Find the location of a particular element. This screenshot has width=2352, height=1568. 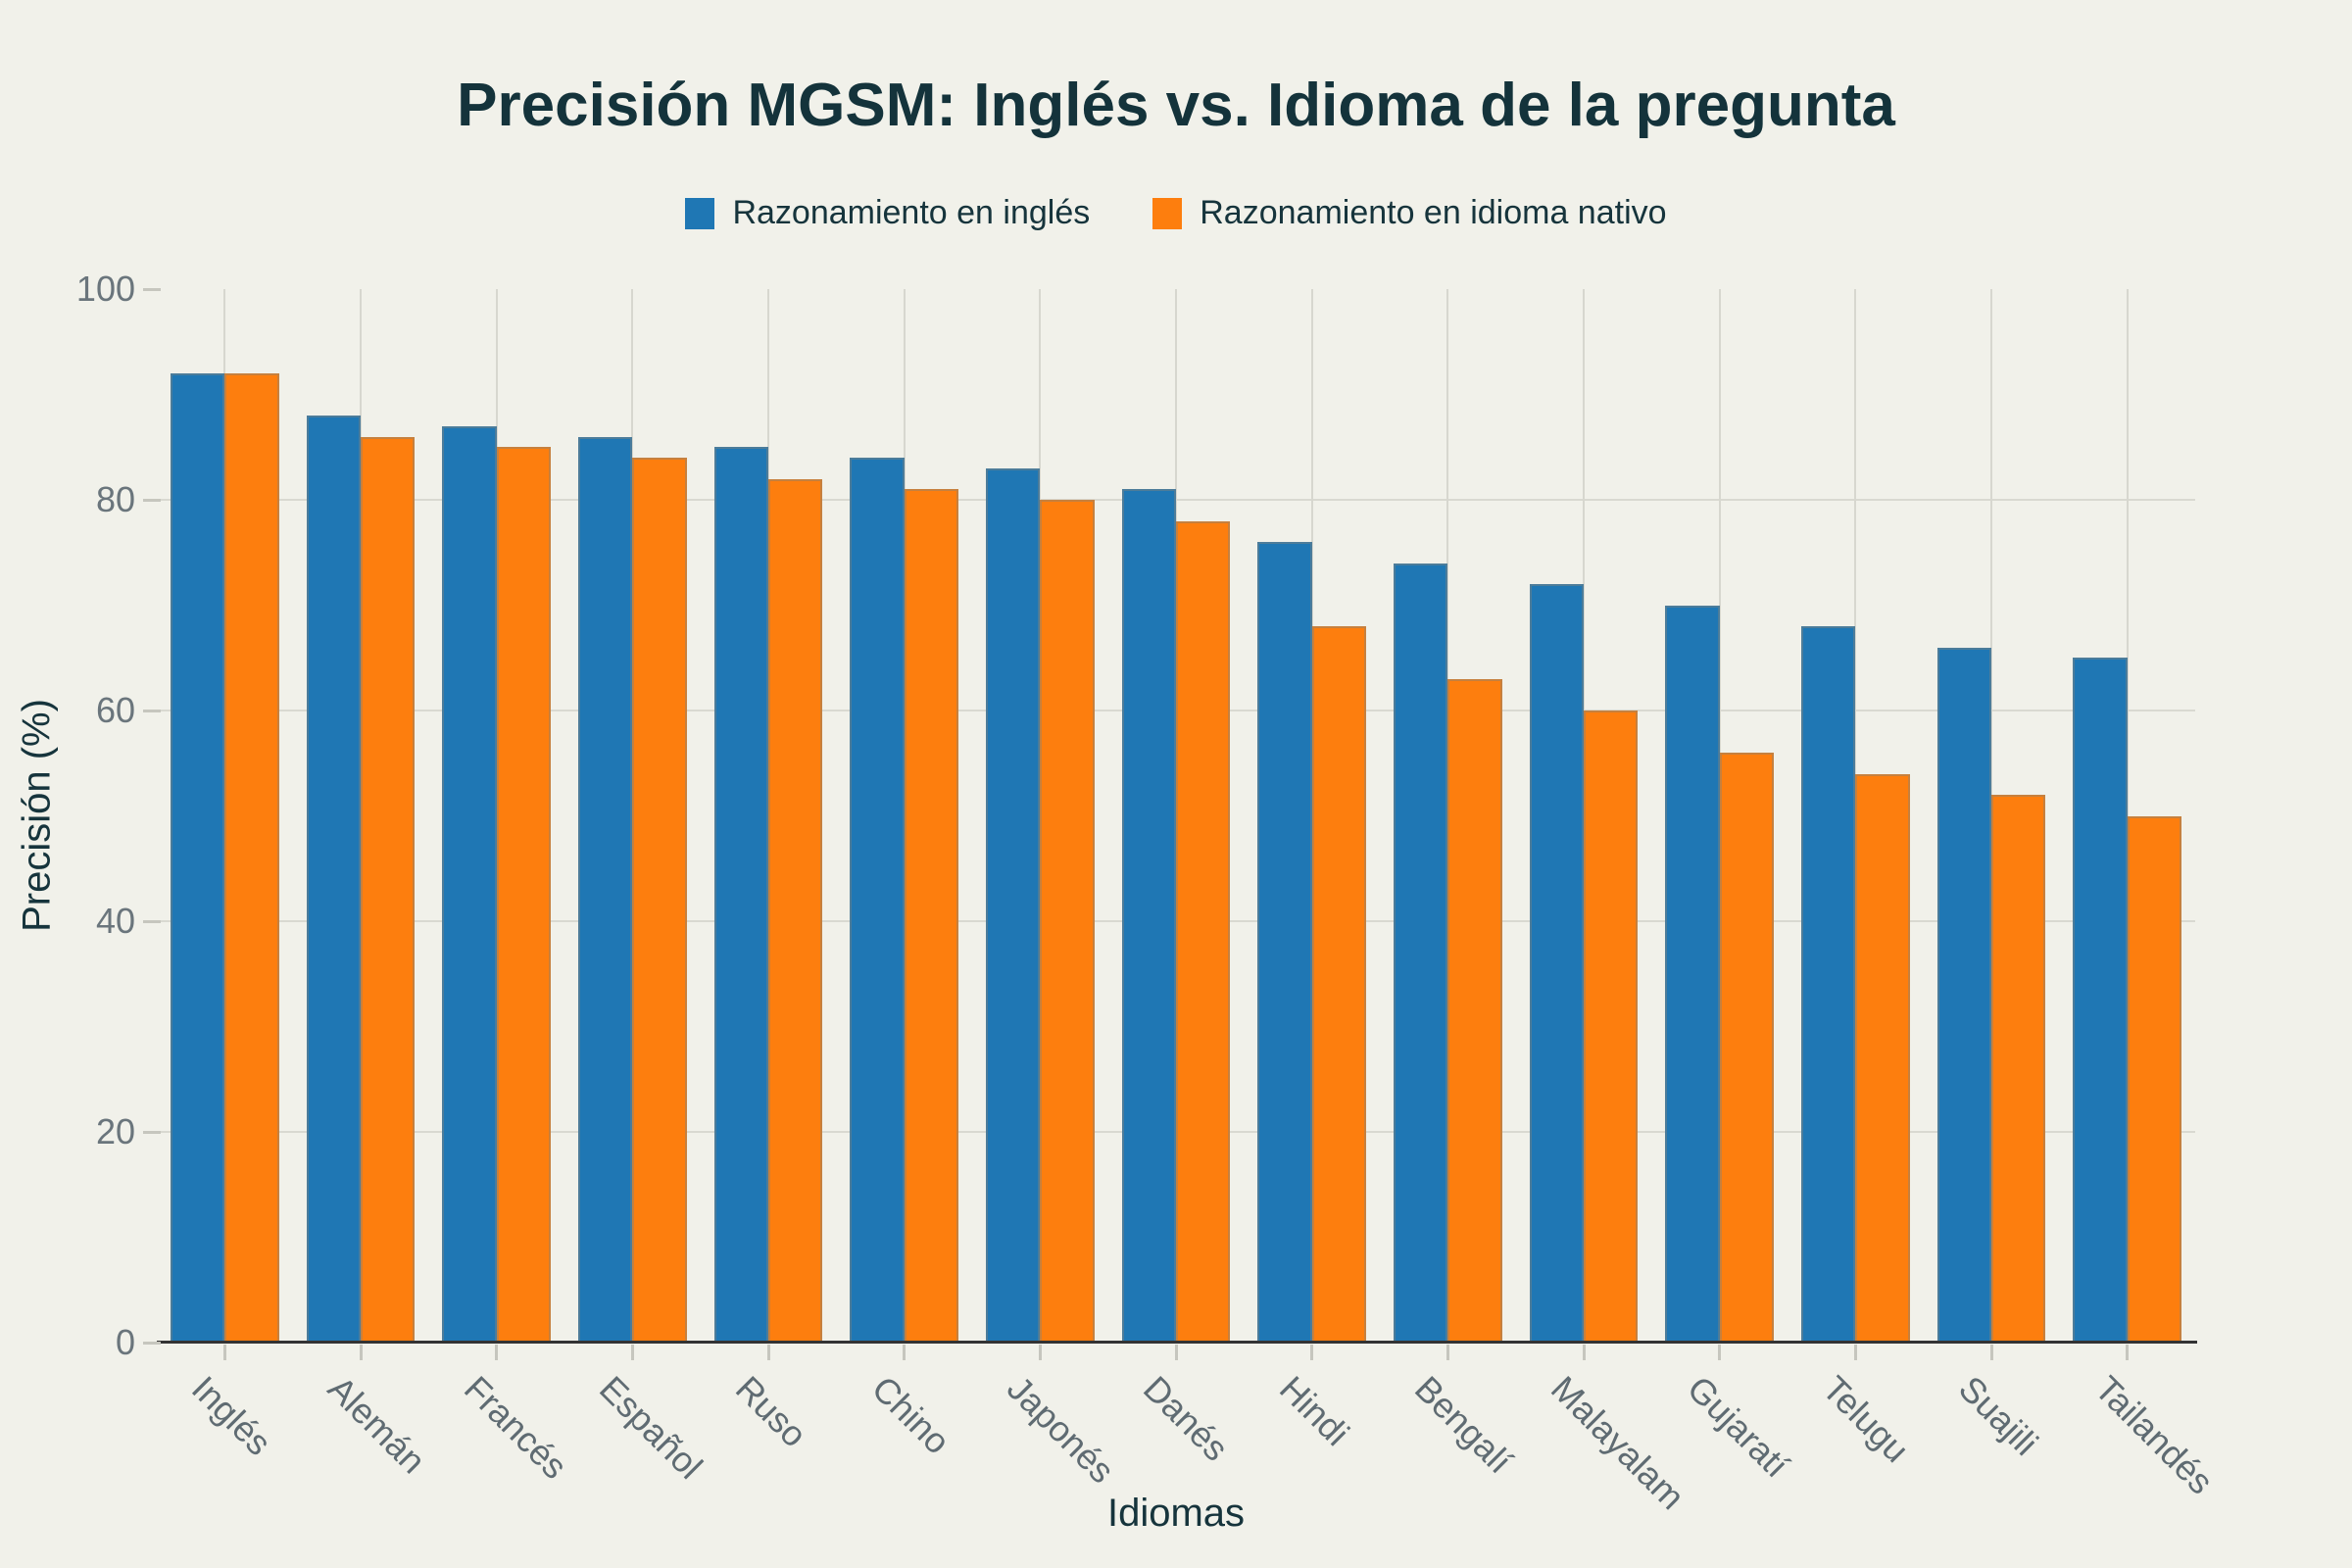

bar-Ruso-nativo is located at coordinates (795, 910).